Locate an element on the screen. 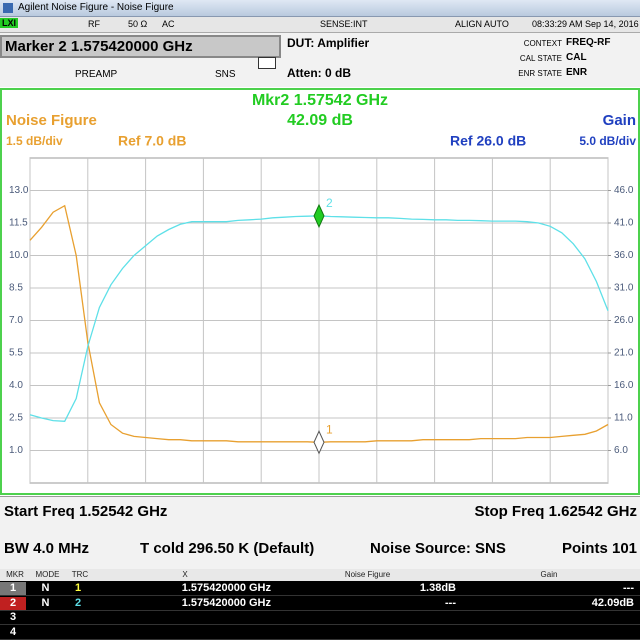 The width and height of the screenshot is (640, 640). t-cold: T cold 296.50 K (Default) is located at coordinates (227, 548).